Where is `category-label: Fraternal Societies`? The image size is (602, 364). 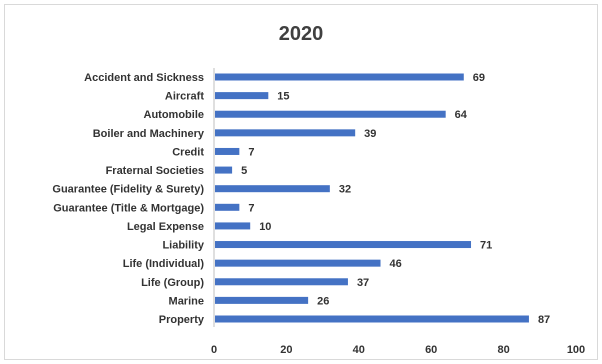
category-label: Fraternal Societies is located at coordinates (155, 171).